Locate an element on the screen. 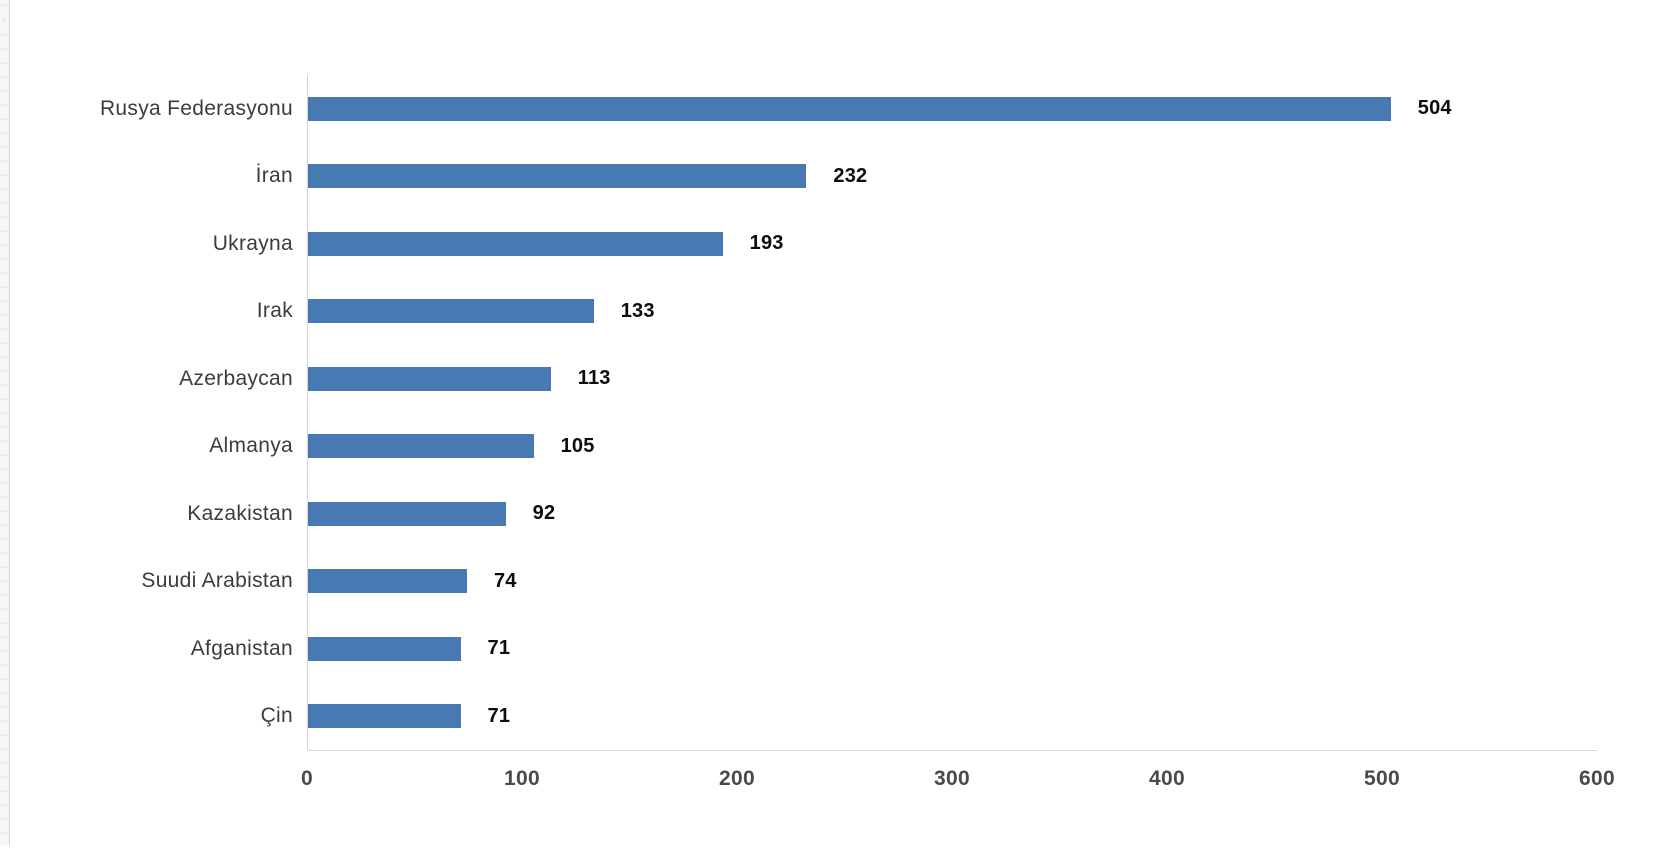 The height and width of the screenshot is (848, 1674). bar-row: Azerbaycan 113 is located at coordinates (798, 379).